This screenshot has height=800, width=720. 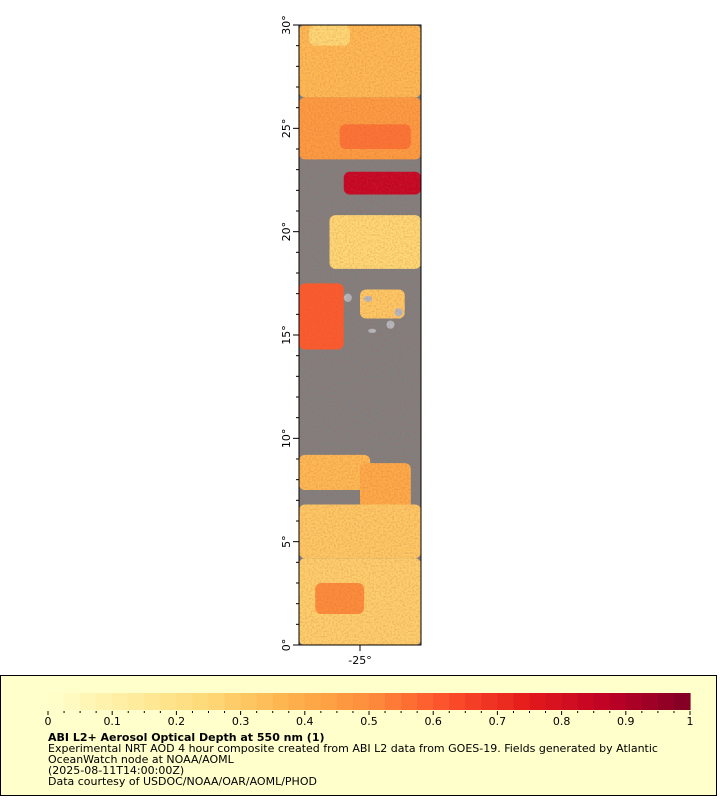 What do you see at coordinates (112, 721) in the screenshot?
I see `colorbar-tick-label: 0.1` at bounding box center [112, 721].